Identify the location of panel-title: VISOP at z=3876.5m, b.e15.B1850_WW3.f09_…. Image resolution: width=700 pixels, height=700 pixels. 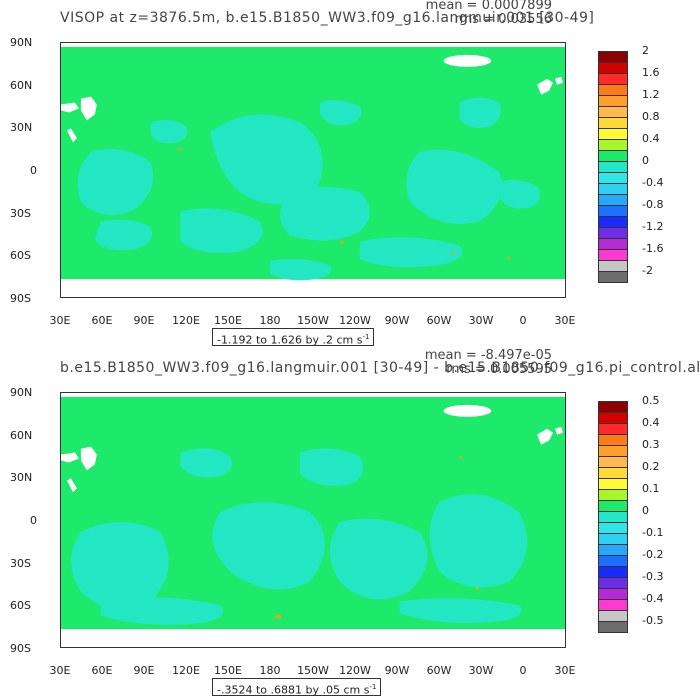
(327, 18).